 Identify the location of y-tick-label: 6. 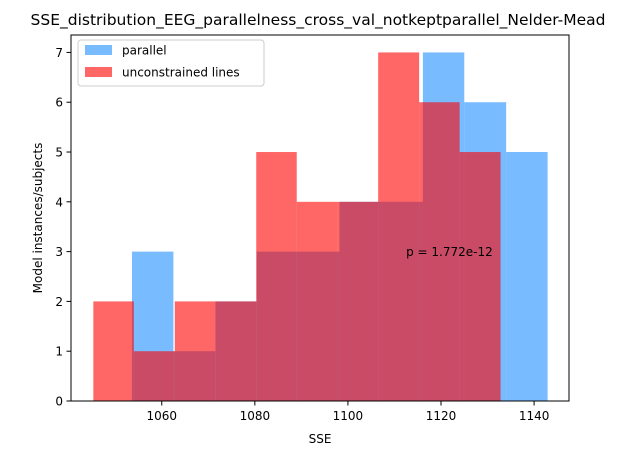
(59, 103).